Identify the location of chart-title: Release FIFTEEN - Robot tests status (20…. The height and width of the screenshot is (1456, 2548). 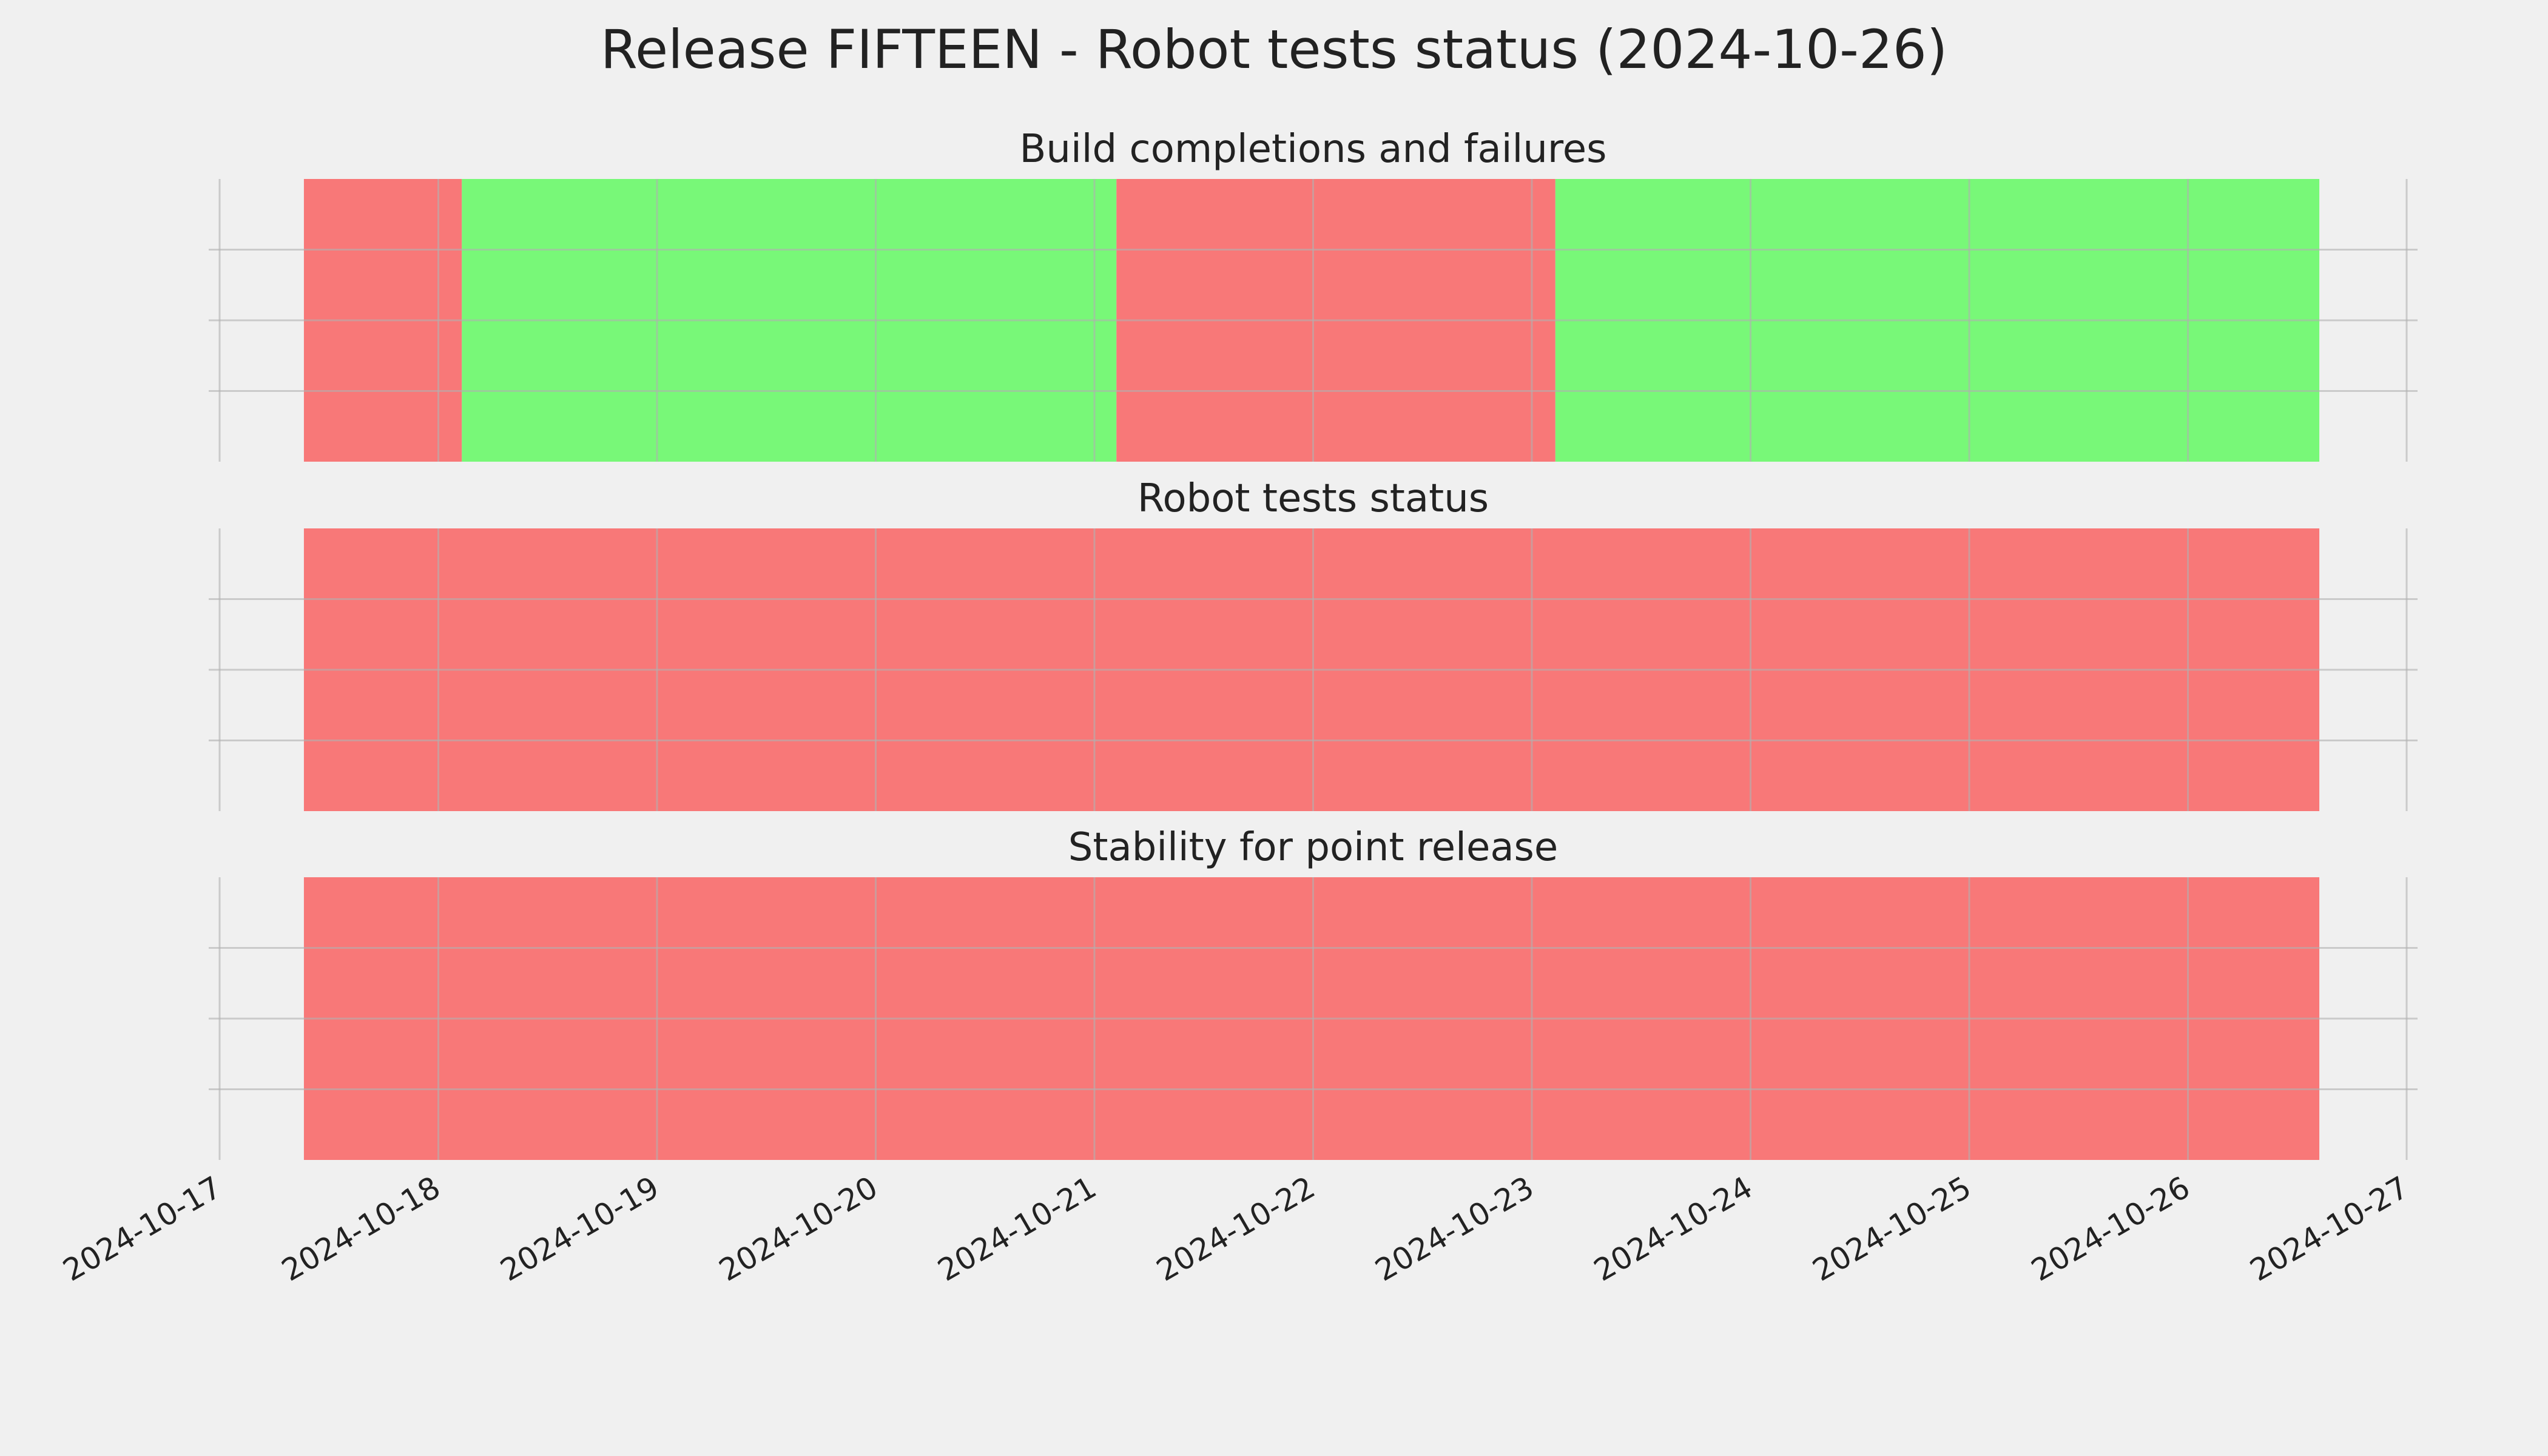
(1274, 49).